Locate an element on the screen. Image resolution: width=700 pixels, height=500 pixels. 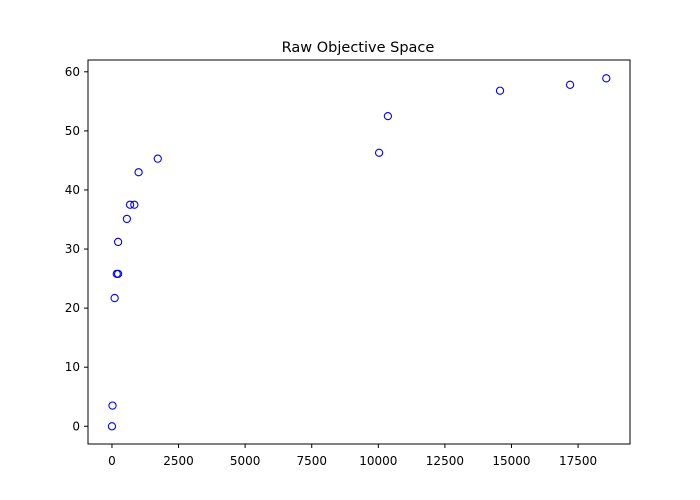
x-tick-label: 17500 is located at coordinates (578, 461).